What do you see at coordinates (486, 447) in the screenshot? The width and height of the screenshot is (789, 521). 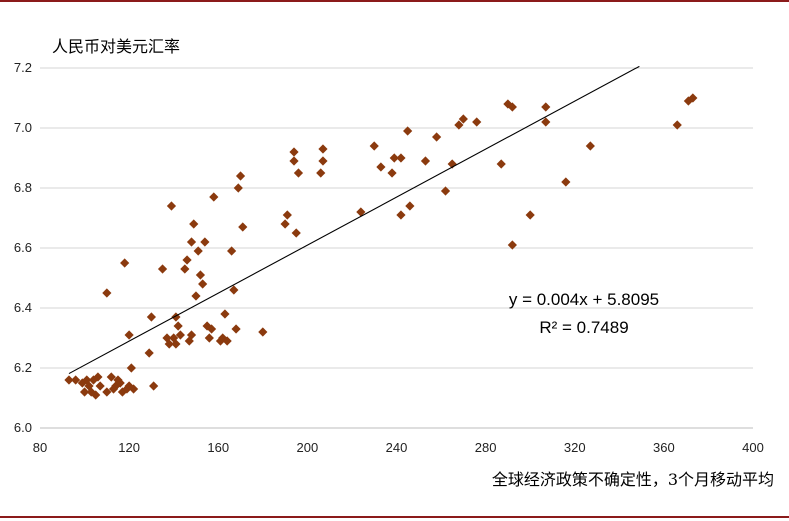 I see `x-tick-label: 280` at bounding box center [486, 447].